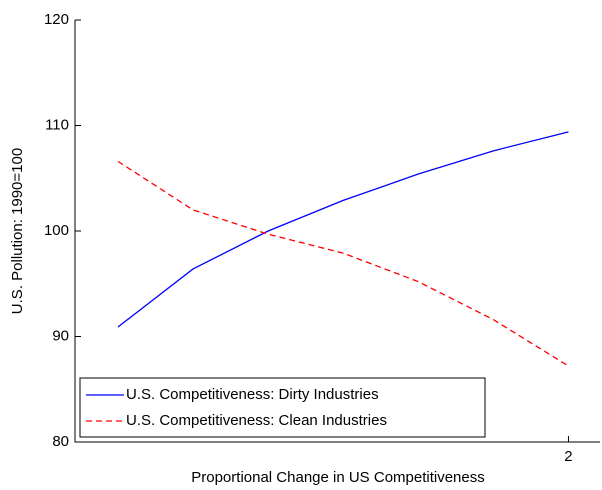  I want to click on y-axis-label: U.S. Pollution: 1990=100, so click(17, 231).